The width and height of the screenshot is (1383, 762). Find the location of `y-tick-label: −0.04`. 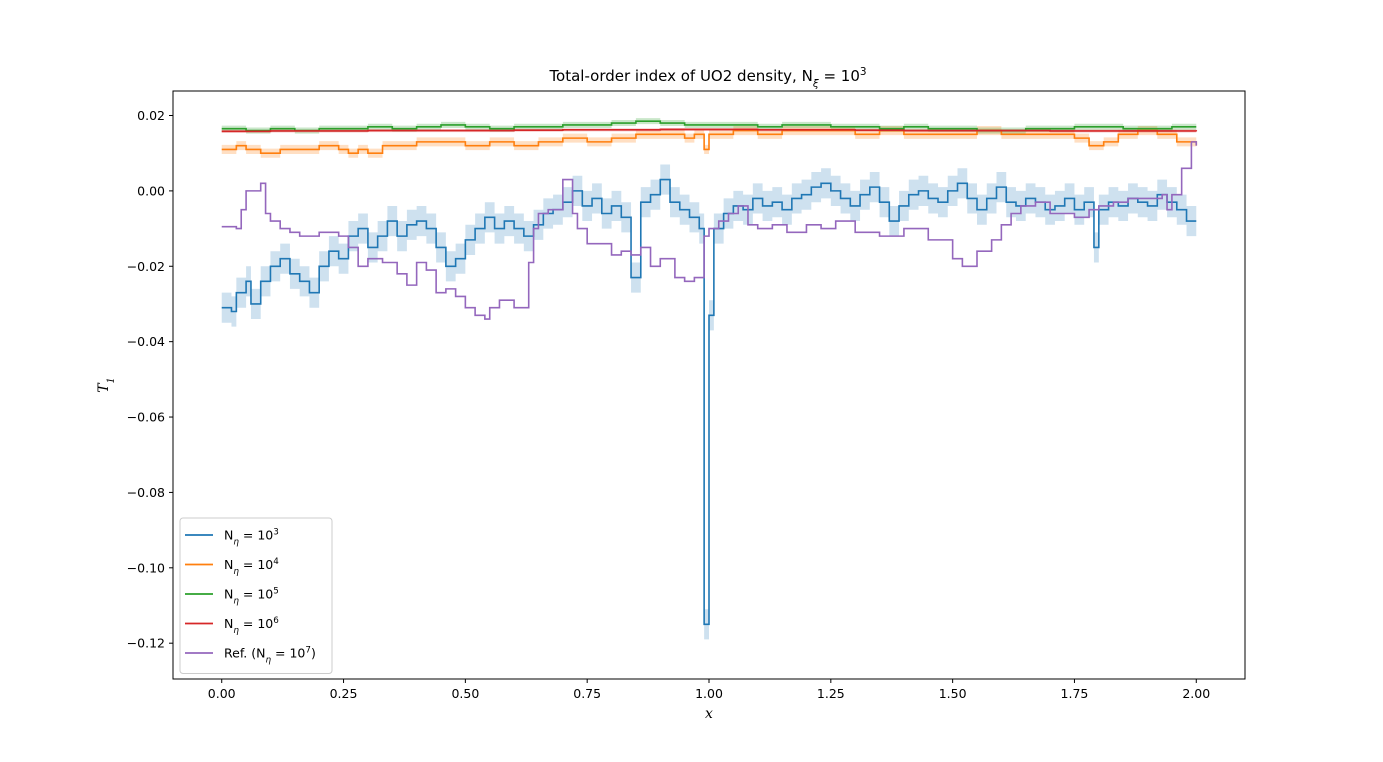

y-tick-label: −0.04 is located at coordinates (146, 341).